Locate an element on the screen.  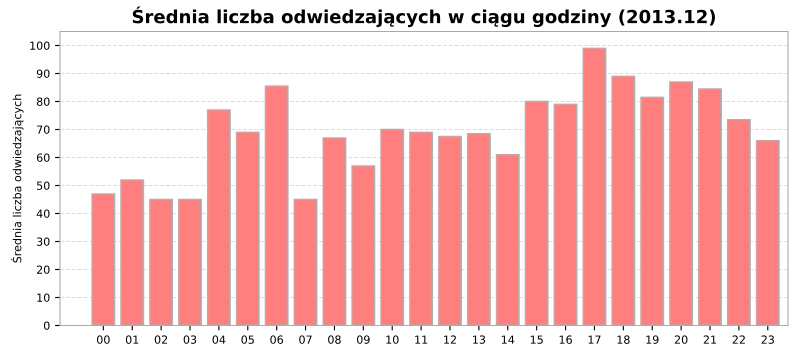
y-tick-label: 100 is located at coordinates (40, 45).